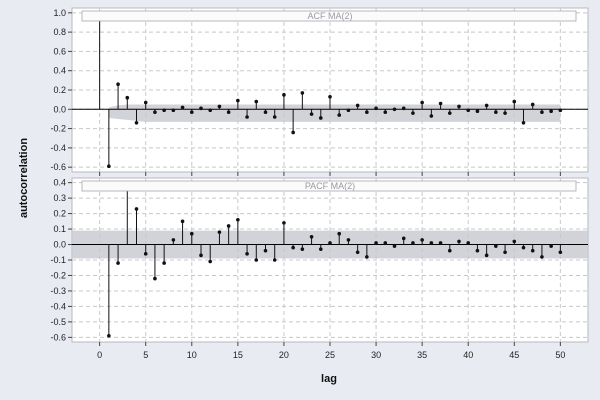 The image size is (600, 400). Describe the element at coordinates (376, 355) in the screenshot. I see `x-tick-label: 30` at that location.